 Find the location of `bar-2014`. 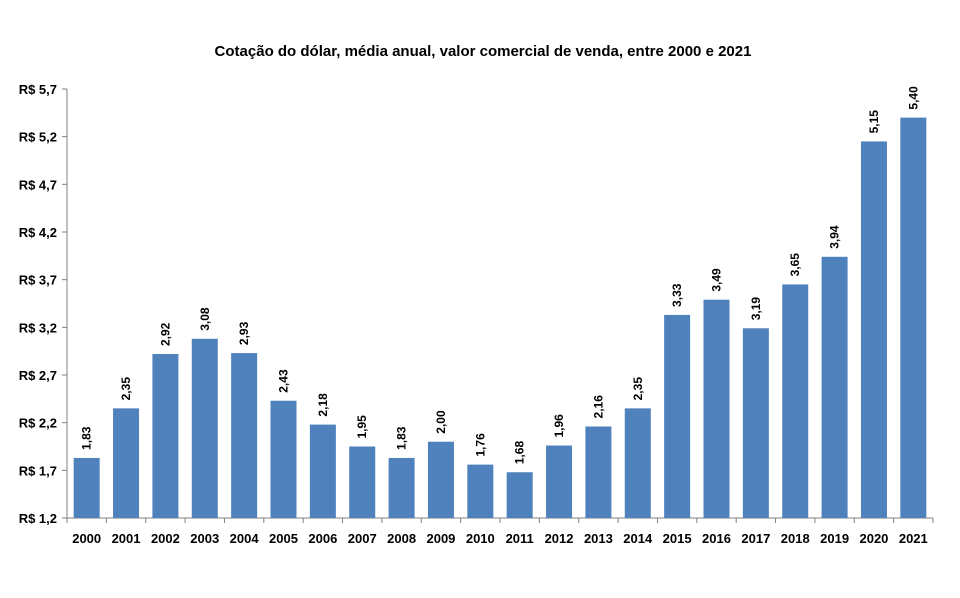

bar-2014 is located at coordinates (637, 463).